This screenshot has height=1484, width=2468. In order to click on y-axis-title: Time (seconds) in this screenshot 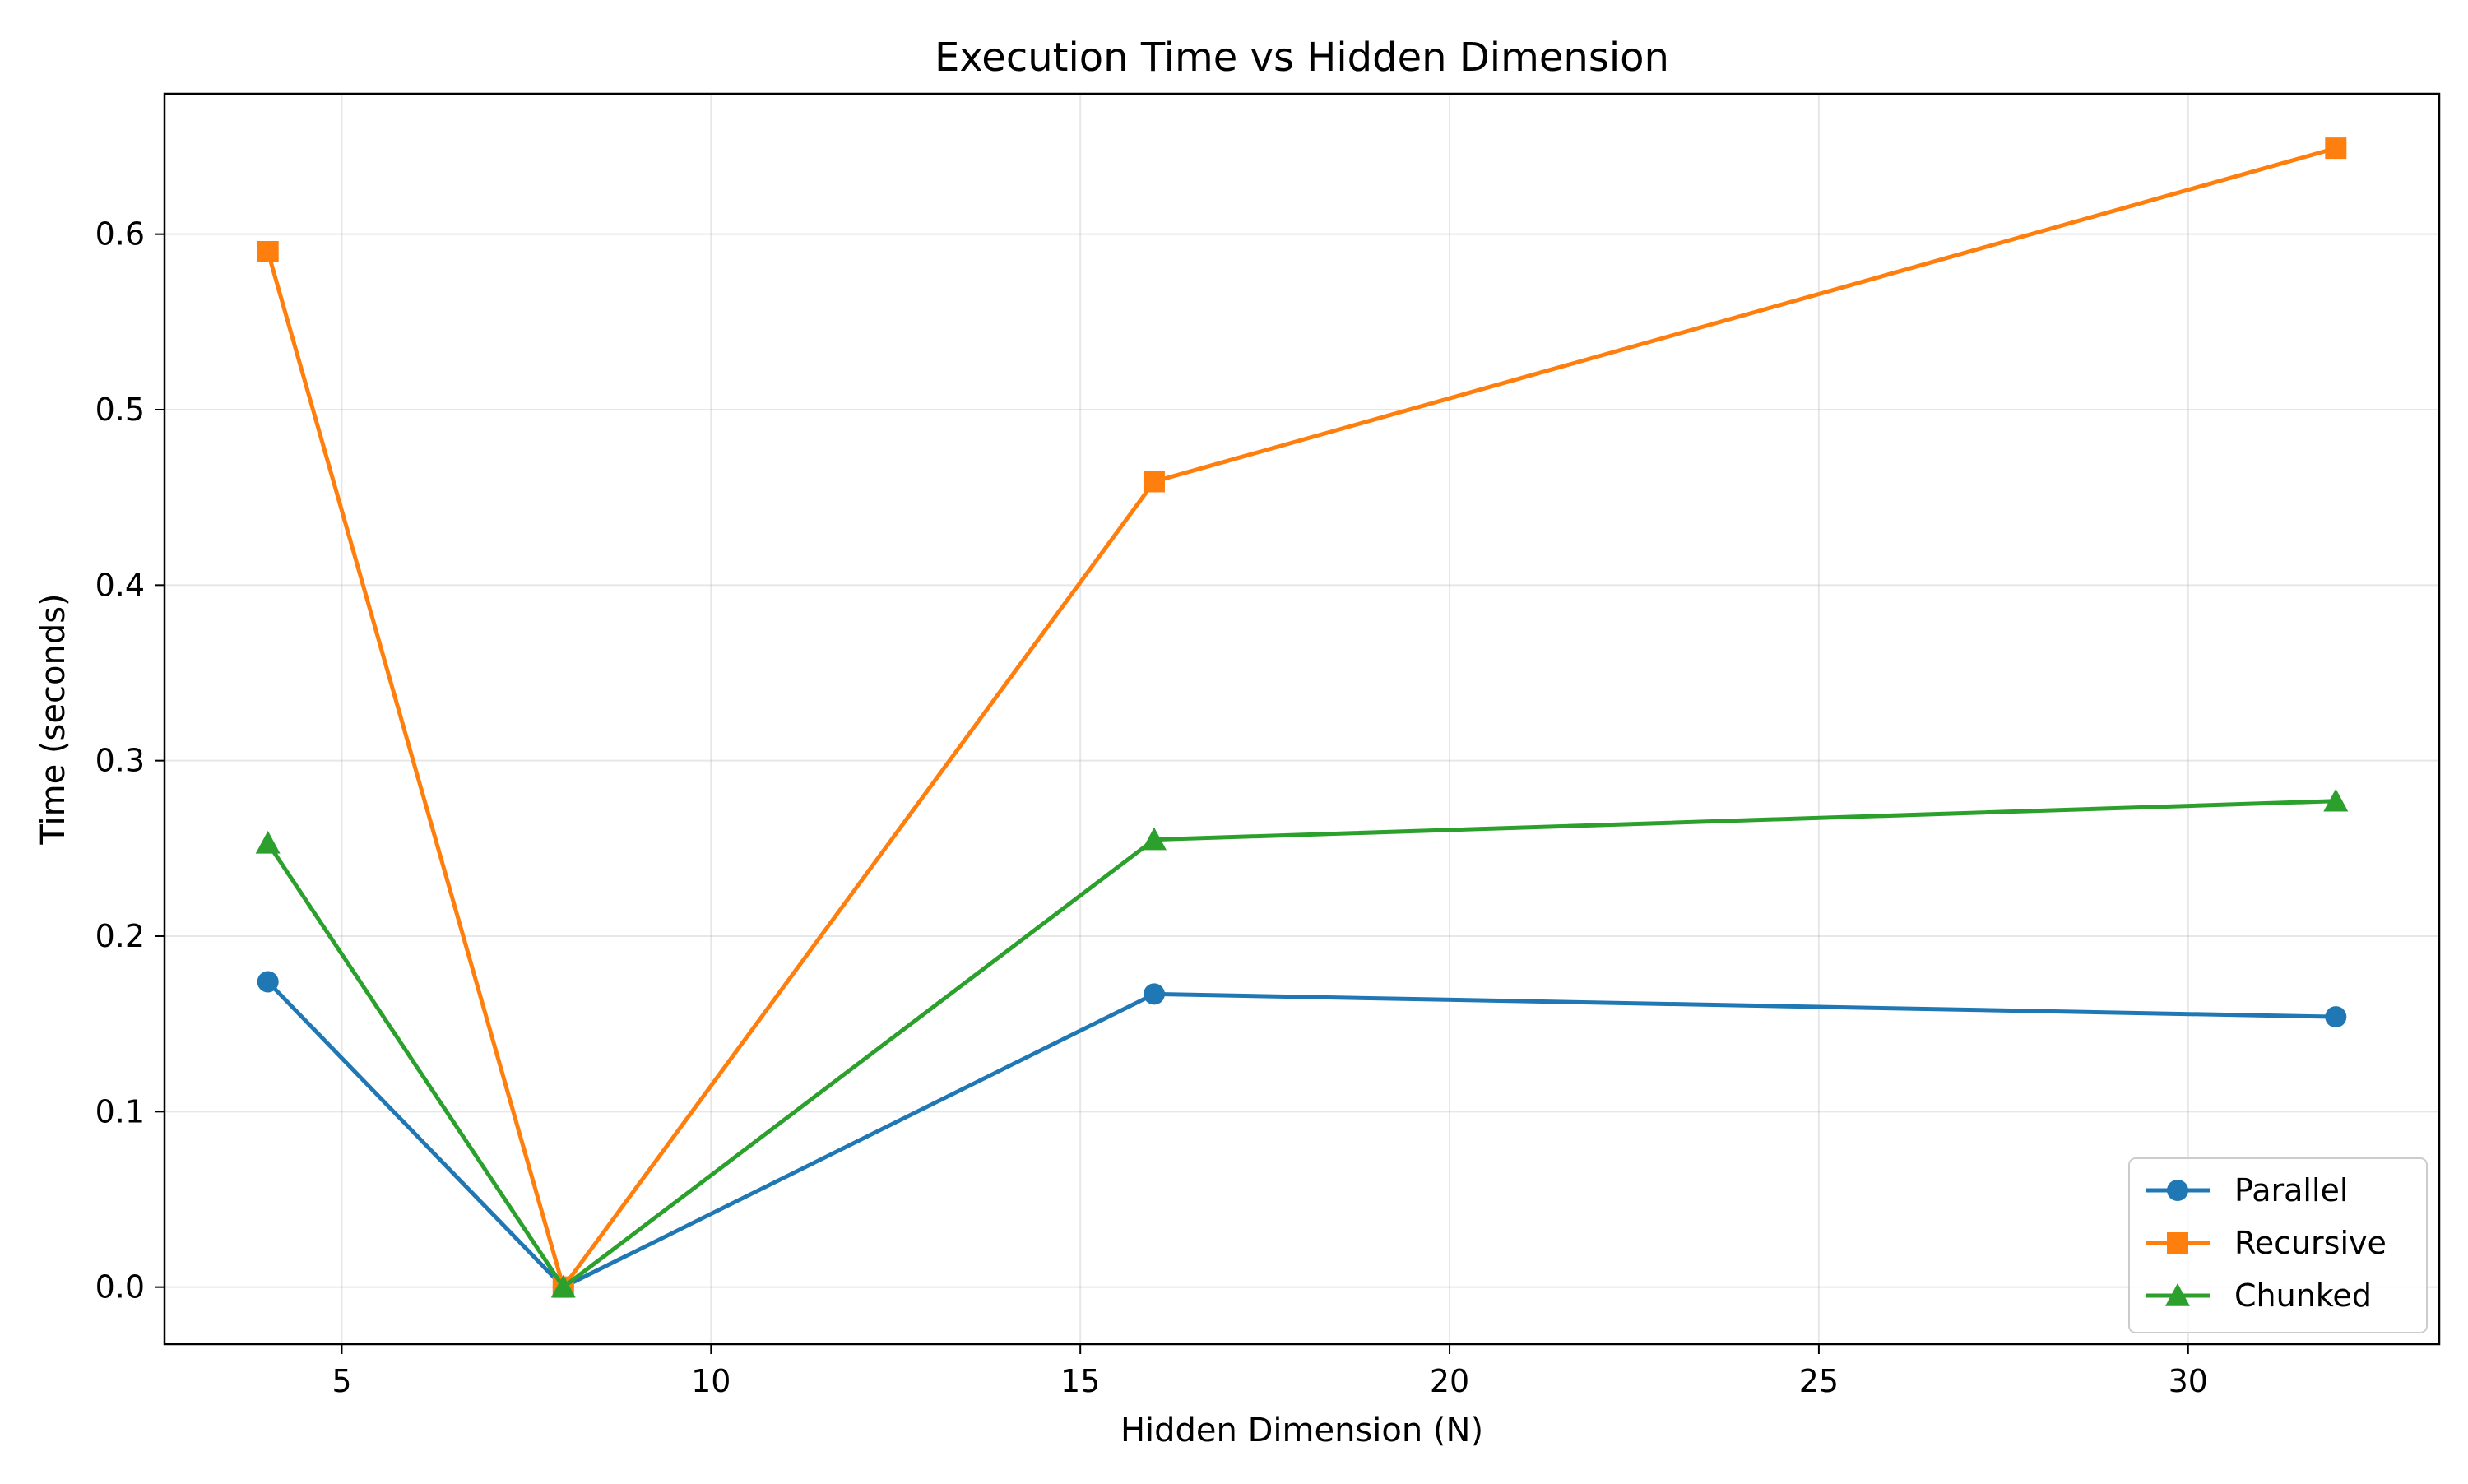, I will do `click(53, 719)`.